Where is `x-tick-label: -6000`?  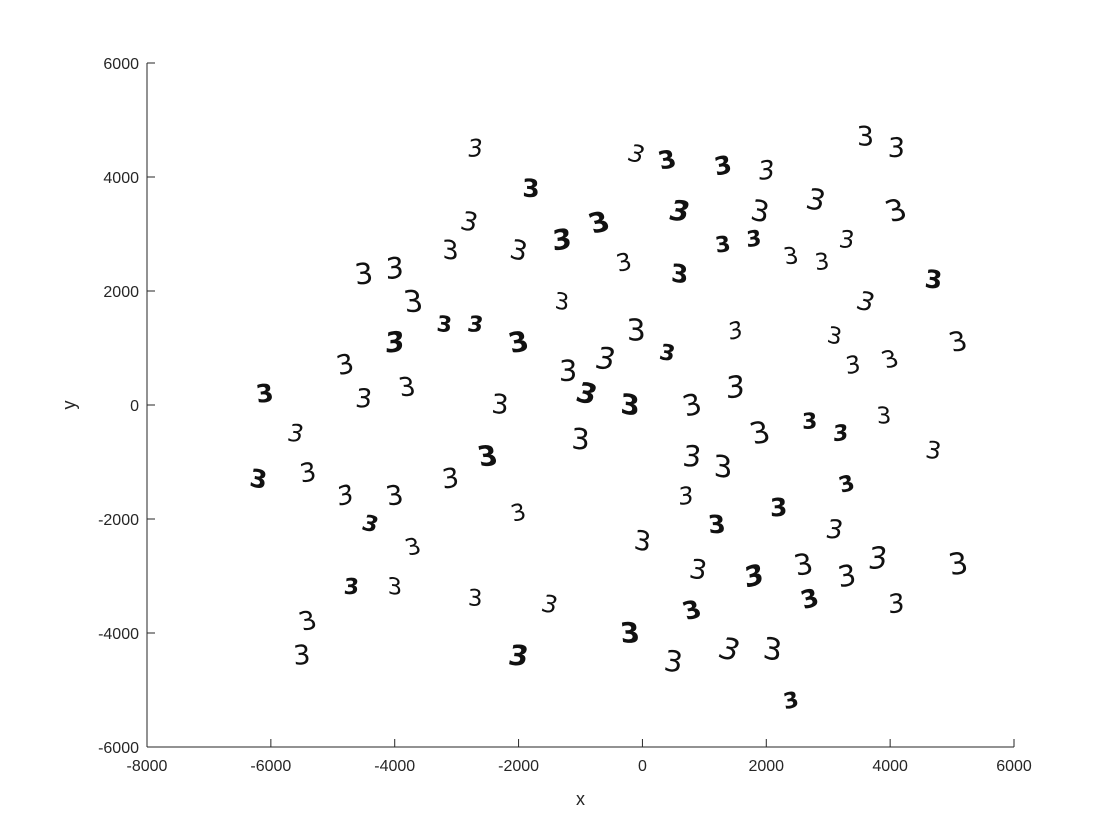
x-tick-label: -6000 is located at coordinates (270, 766).